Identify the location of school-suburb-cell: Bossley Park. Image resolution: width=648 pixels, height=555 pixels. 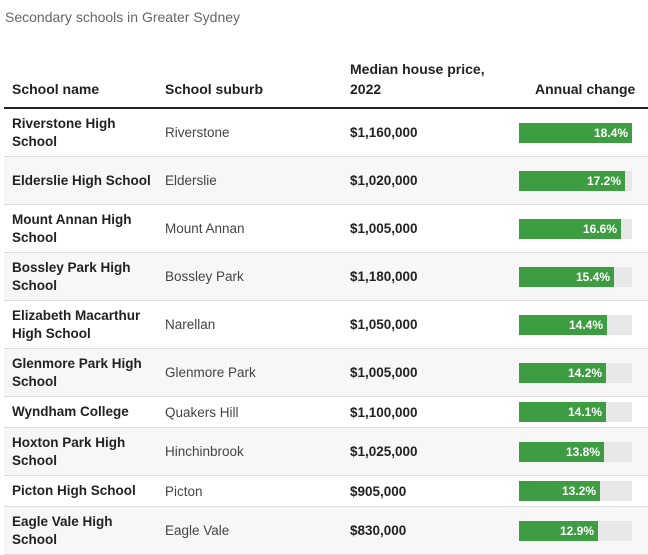
(204, 276).